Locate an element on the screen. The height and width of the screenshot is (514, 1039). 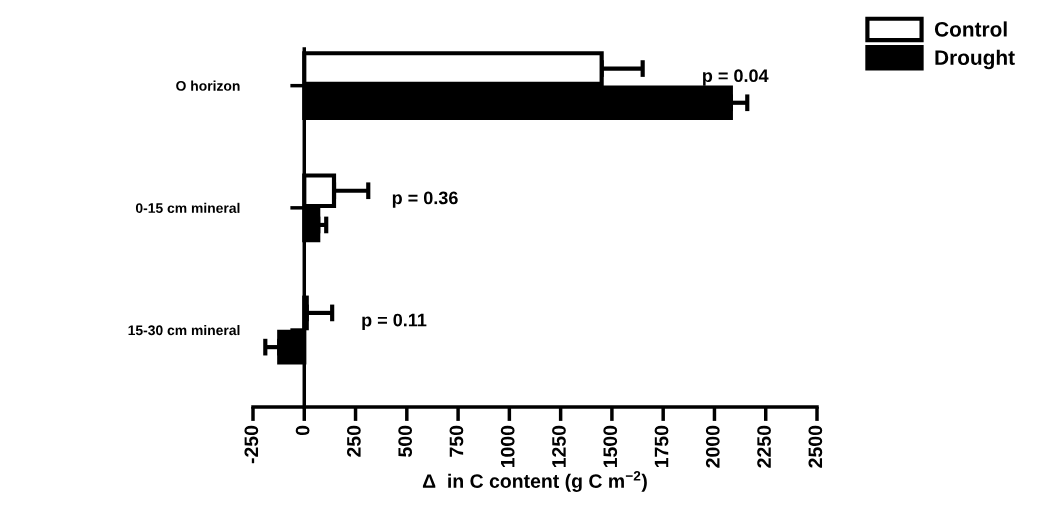
annotation: p = 0.04 is located at coordinates (736, 77).